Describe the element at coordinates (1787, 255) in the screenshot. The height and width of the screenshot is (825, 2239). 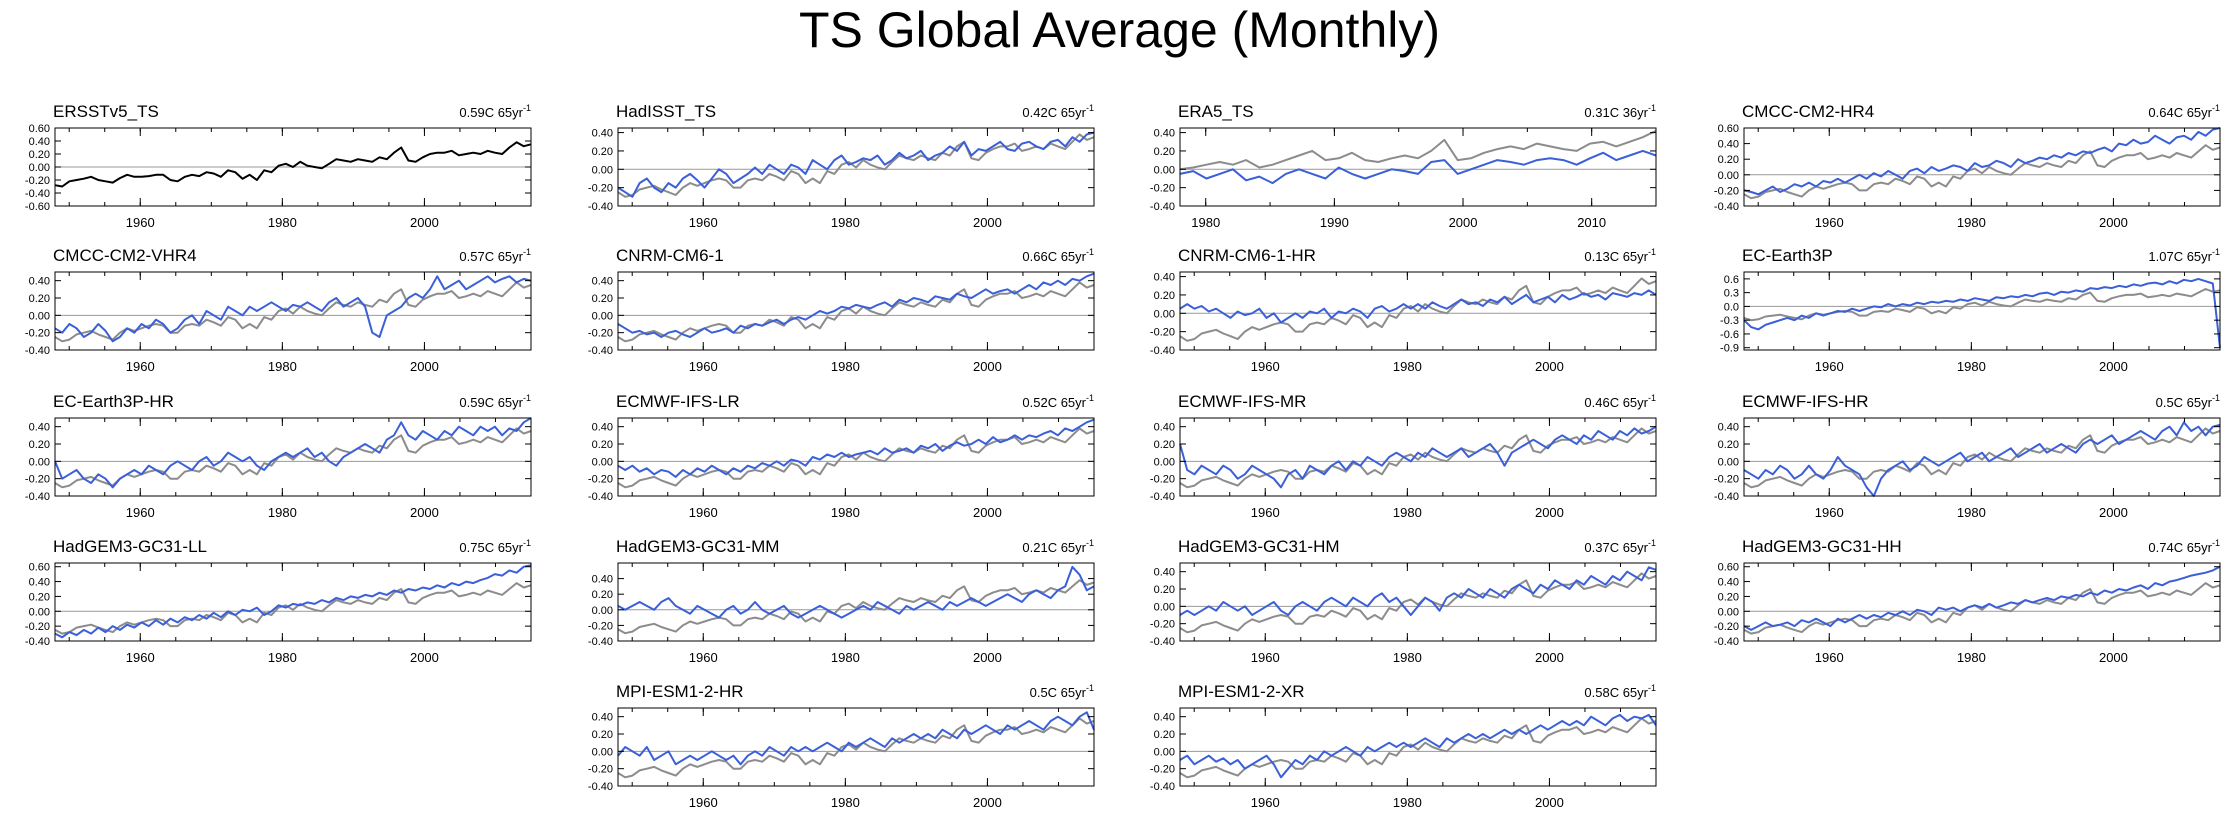
I see `panel-title: EC-Earth3P` at that location.